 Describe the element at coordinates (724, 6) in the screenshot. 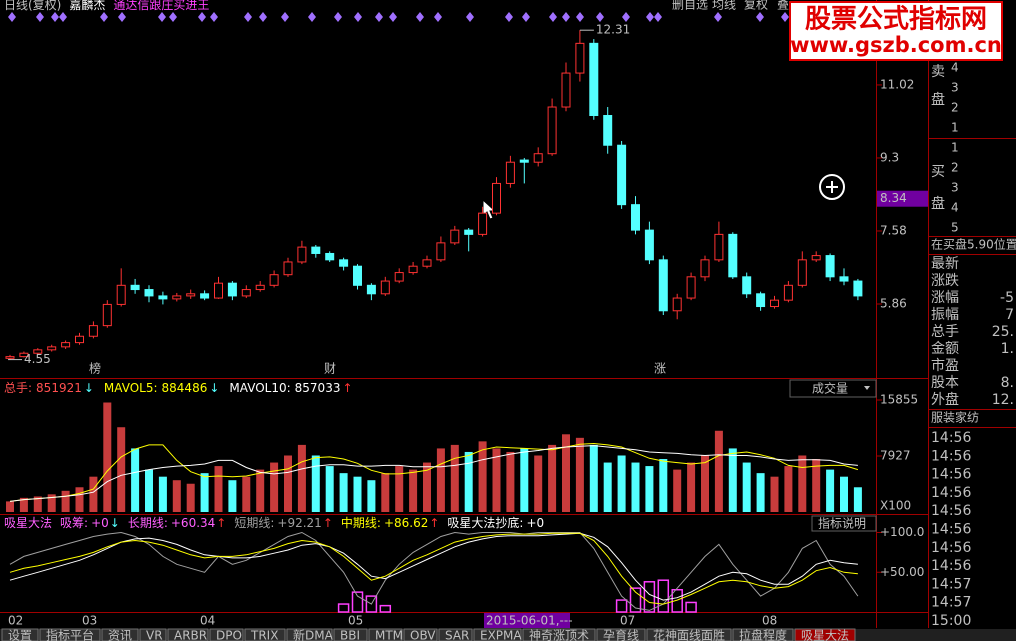

I see `toolbar-button: 均线` at that location.